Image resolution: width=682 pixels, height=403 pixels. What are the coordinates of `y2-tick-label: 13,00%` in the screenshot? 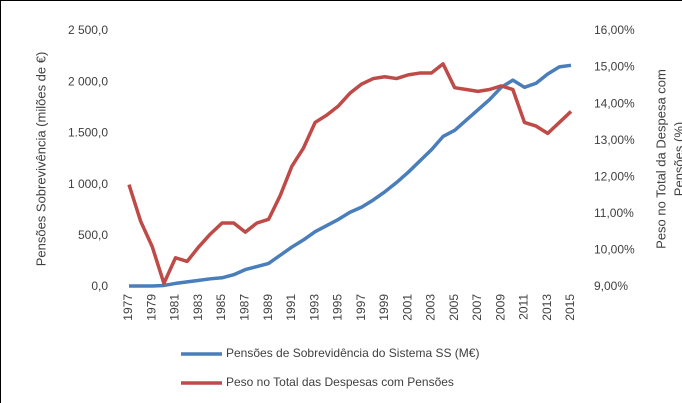 It's located at (614, 140).